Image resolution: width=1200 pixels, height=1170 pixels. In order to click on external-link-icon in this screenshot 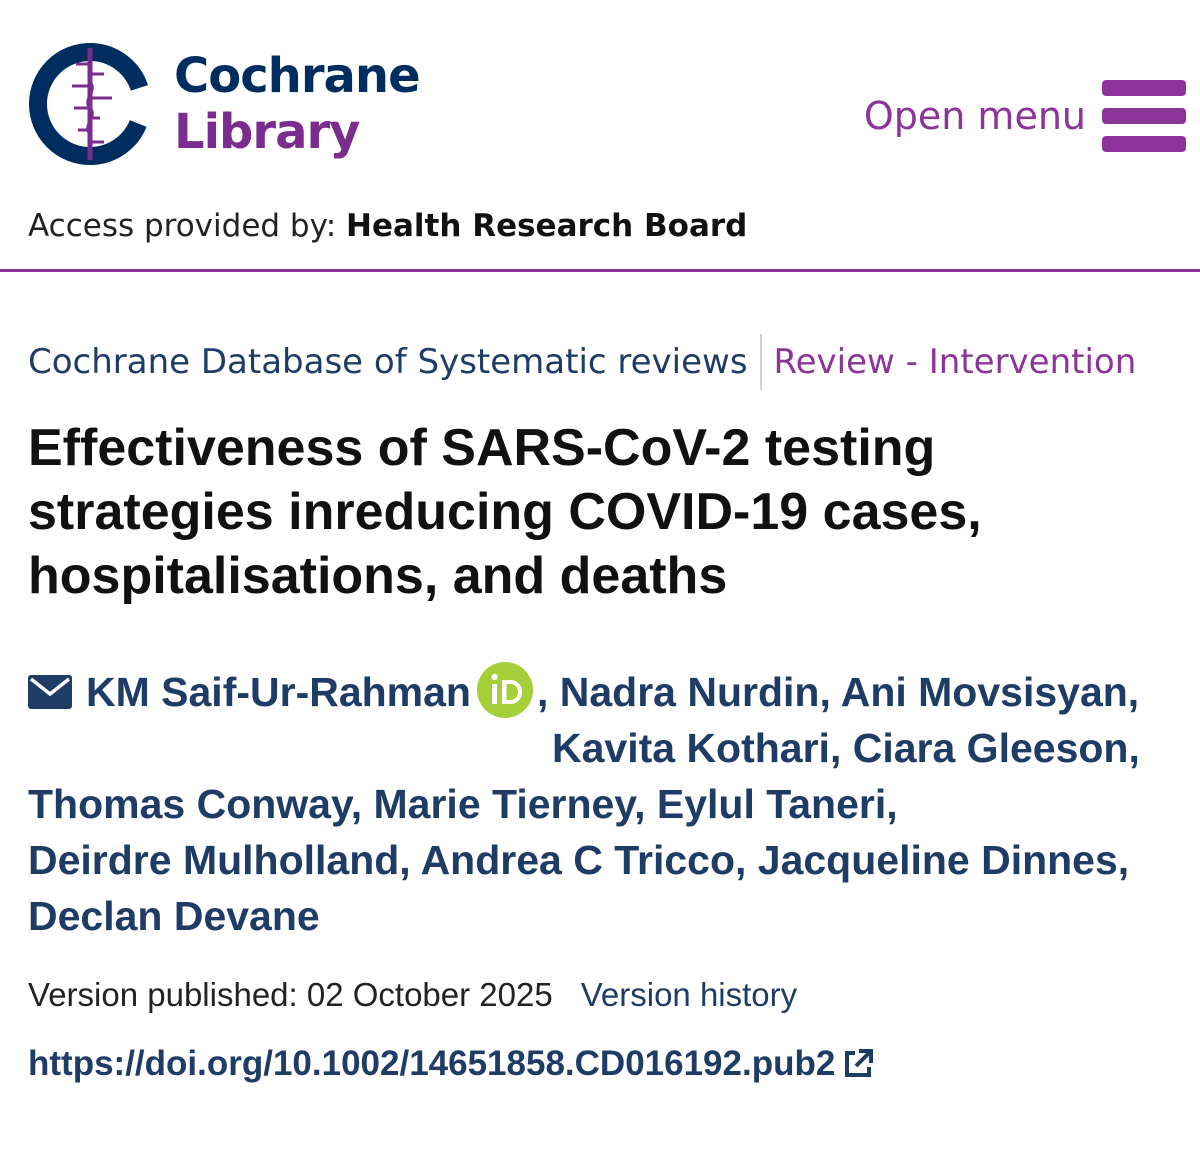, I will do `click(858, 1064)`.